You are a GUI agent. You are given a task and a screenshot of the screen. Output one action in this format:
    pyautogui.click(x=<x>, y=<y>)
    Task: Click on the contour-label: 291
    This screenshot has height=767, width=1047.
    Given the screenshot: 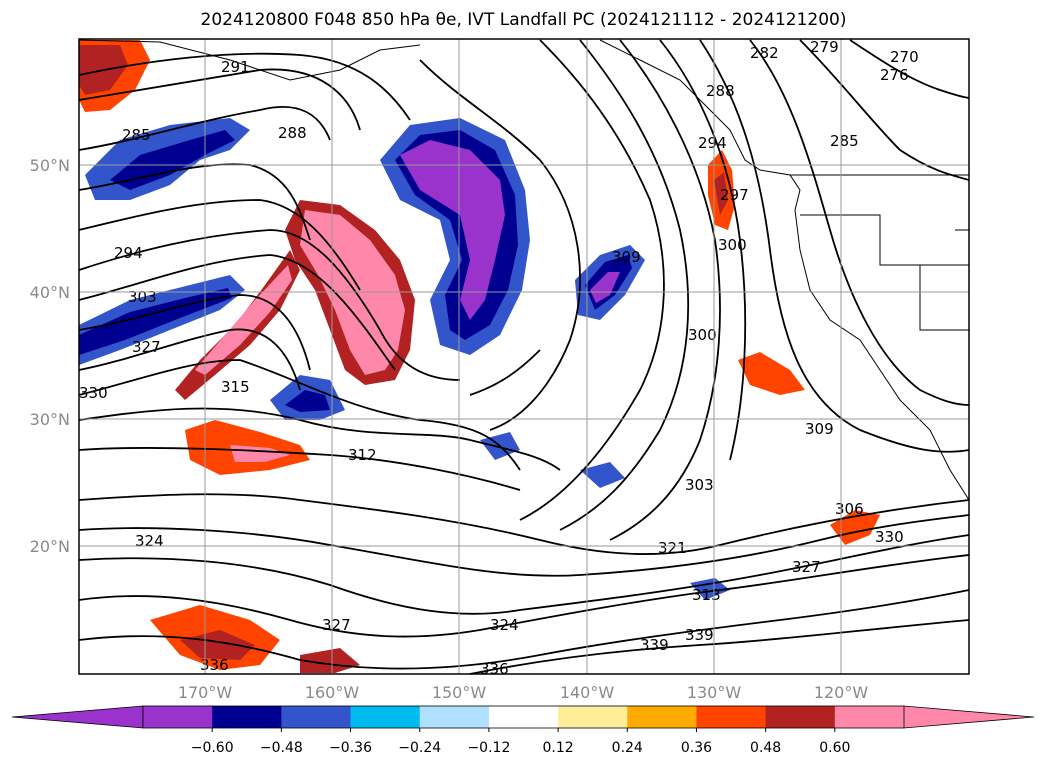 What is the action you would take?
    pyautogui.click(x=235, y=67)
    